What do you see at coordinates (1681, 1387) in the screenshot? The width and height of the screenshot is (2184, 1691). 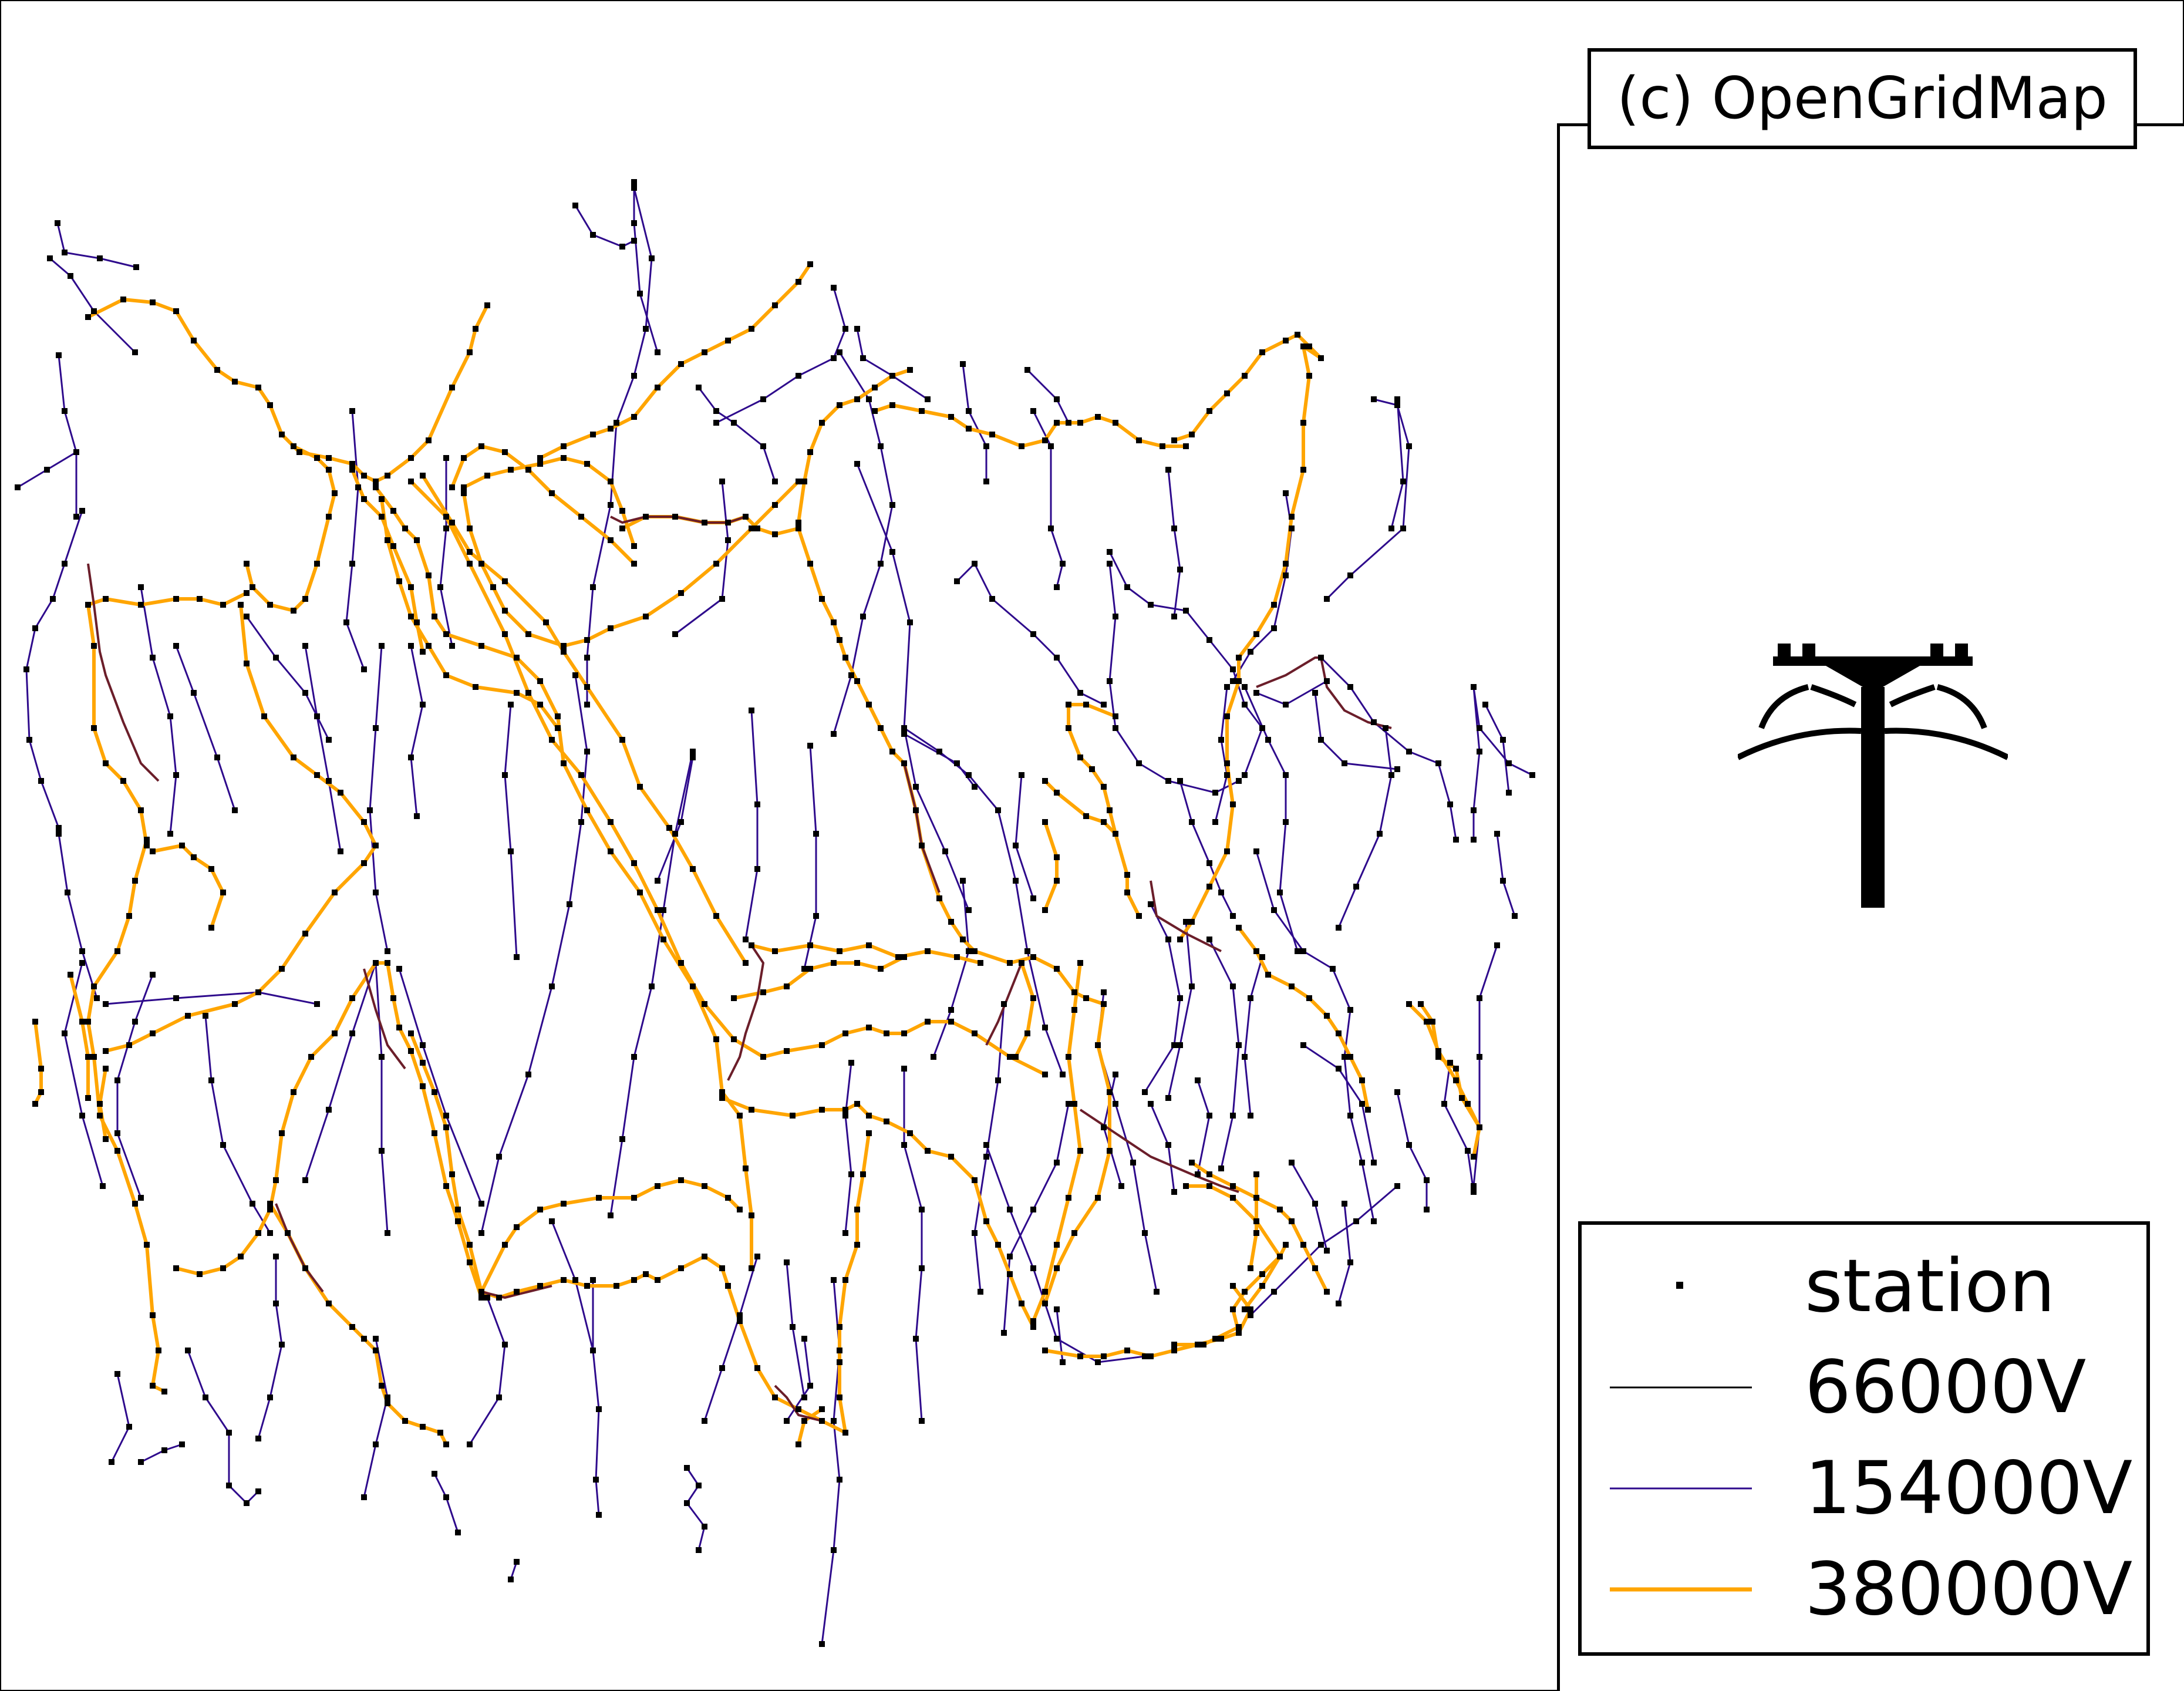 I see `legend-swatch-66kv` at bounding box center [1681, 1387].